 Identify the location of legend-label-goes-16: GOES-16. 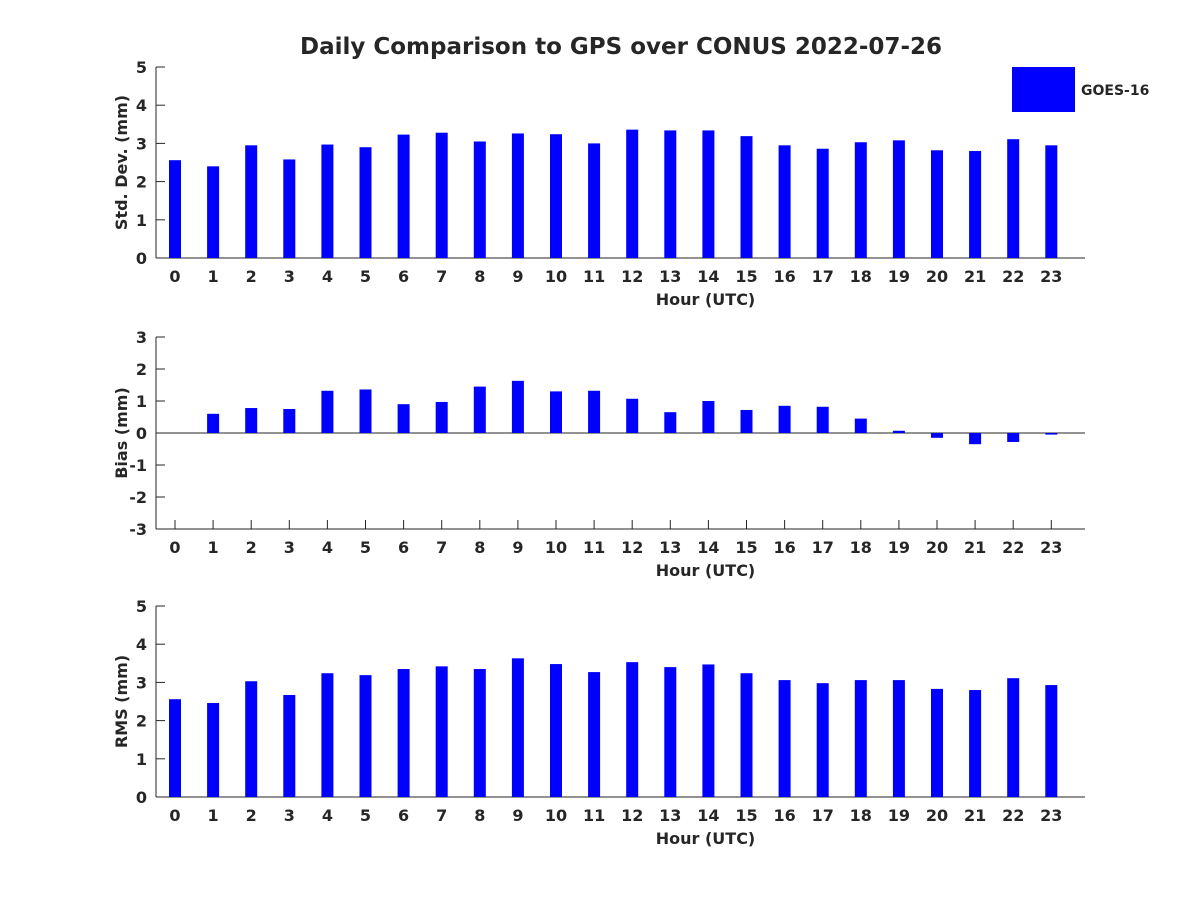
(1115, 91).